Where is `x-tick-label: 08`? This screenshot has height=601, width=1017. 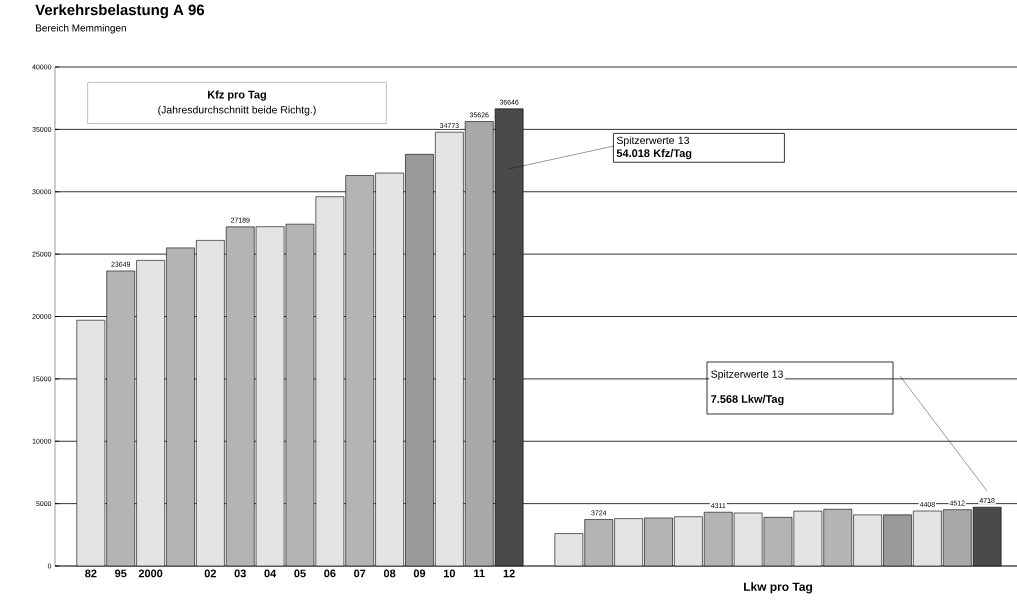 x-tick-label: 08 is located at coordinates (389, 573).